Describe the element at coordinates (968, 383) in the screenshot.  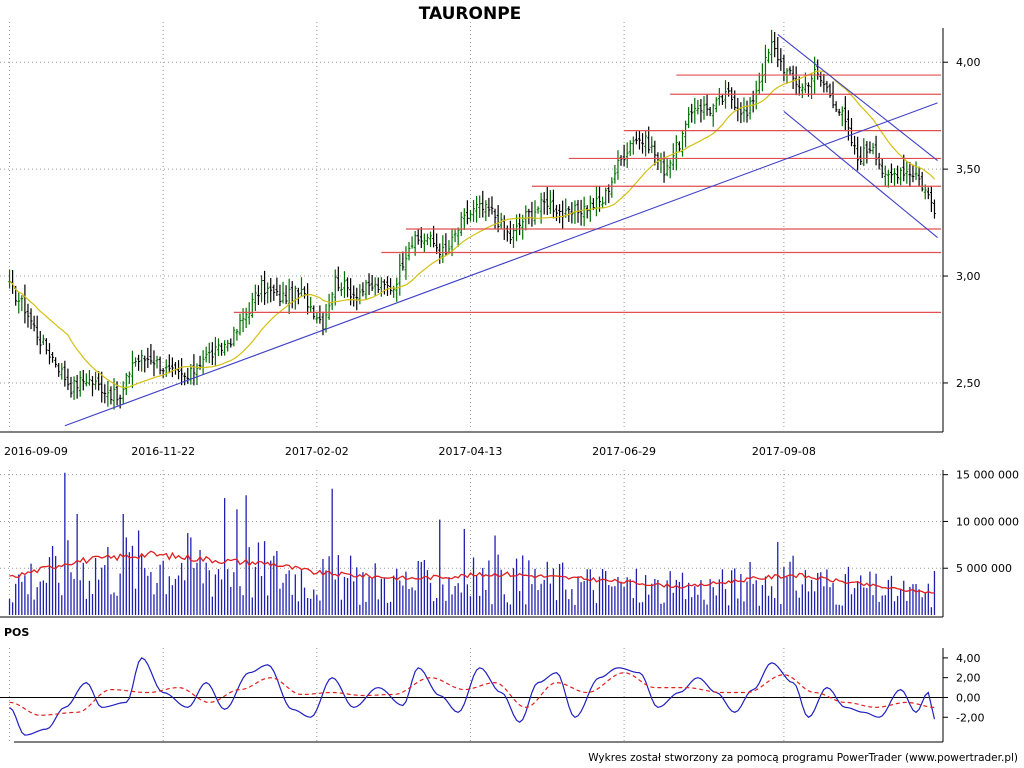
I see `price-tick-label: 2,50` at that location.